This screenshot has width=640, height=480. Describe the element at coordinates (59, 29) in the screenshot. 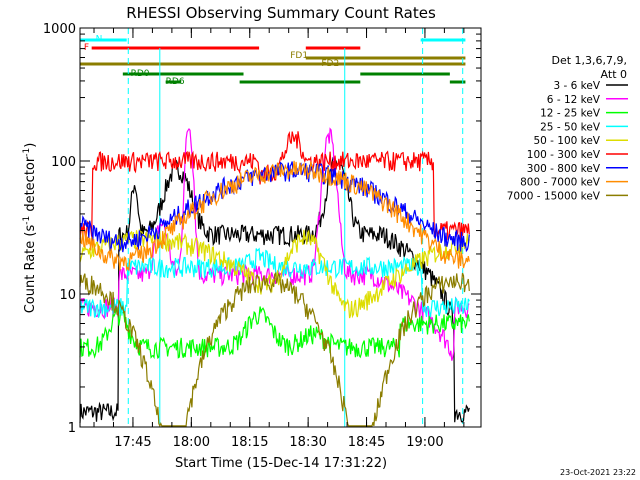

I see `y-tick-label: 1000` at that location.